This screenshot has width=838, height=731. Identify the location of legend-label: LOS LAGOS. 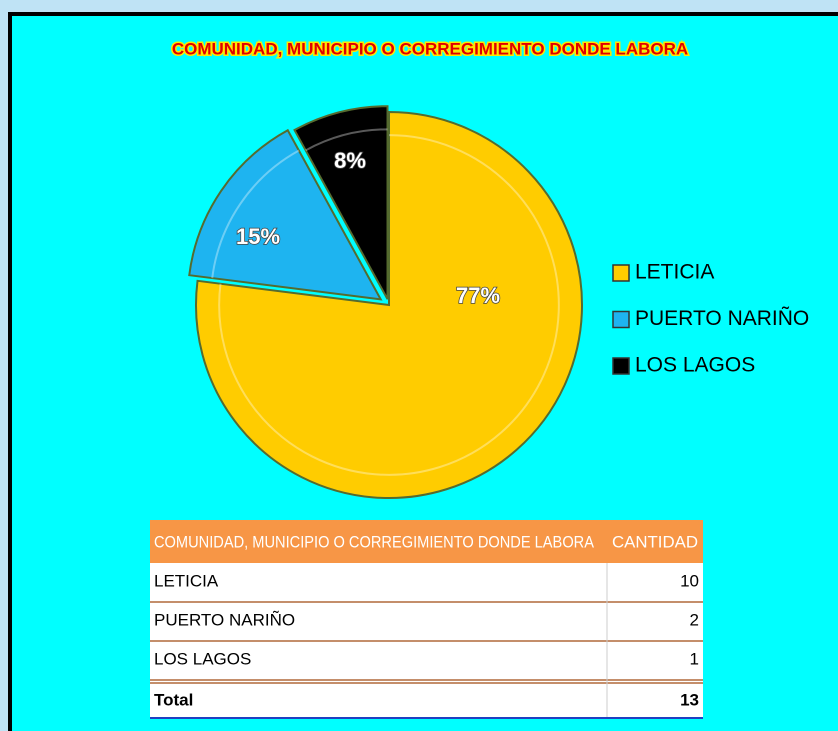
(695, 365).